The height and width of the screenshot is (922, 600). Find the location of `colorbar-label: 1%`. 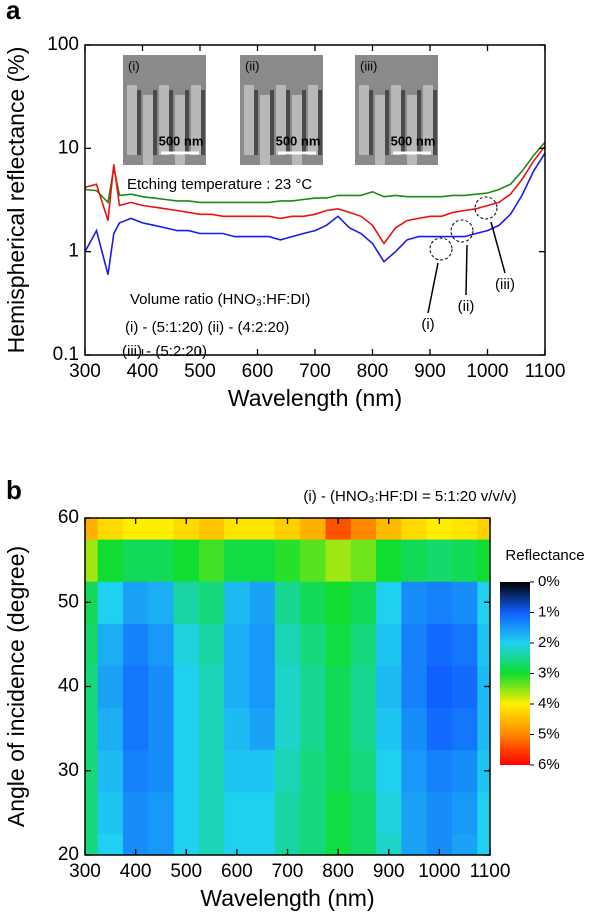

colorbar-label: 1% is located at coordinates (549, 611).